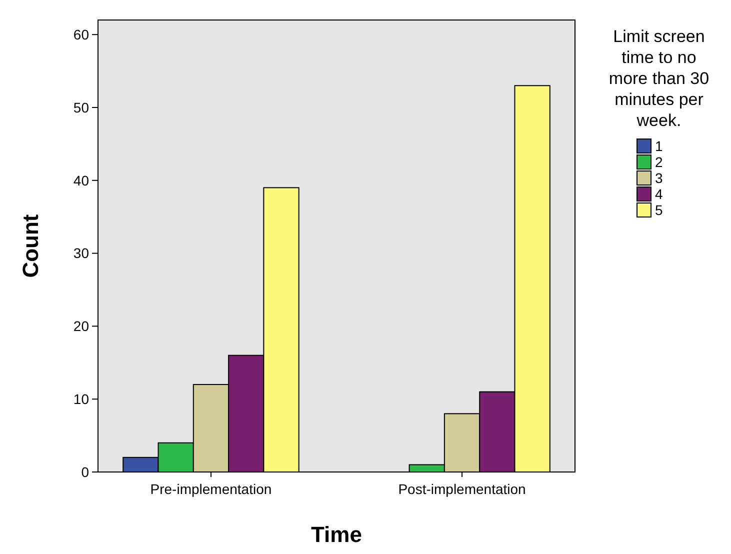  Describe the element at coordinates (659, 78) in the screenshot. I see `legend-title: Limit screen time to no more than 30 minutes per week.` at that location.